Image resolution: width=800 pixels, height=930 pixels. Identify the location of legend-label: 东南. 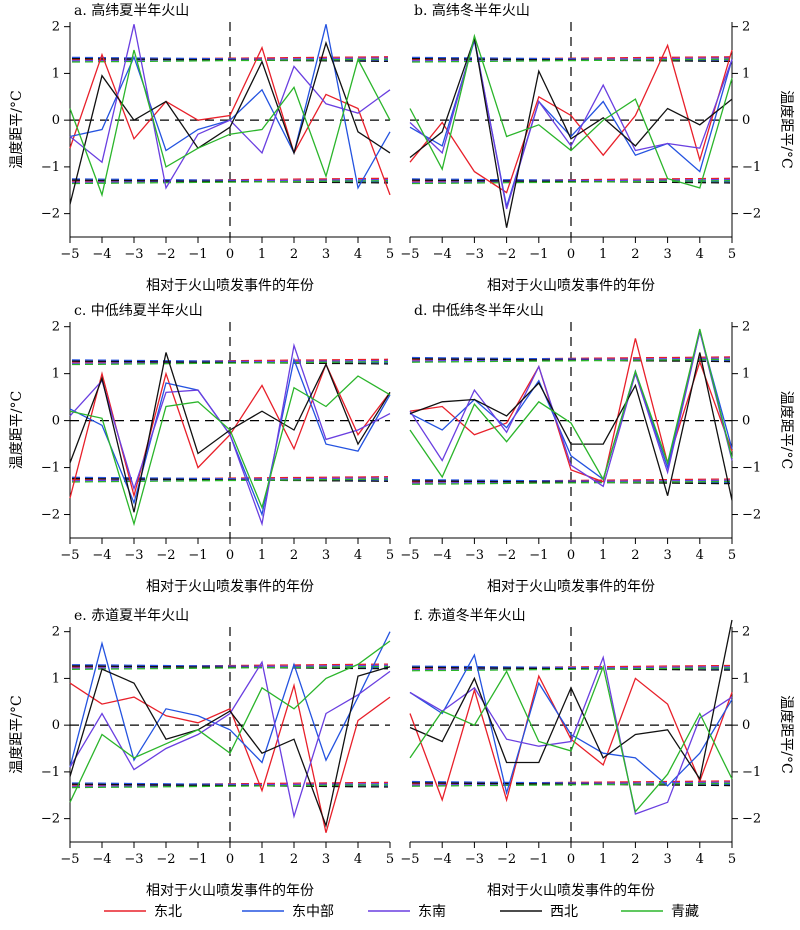
(432, 912).